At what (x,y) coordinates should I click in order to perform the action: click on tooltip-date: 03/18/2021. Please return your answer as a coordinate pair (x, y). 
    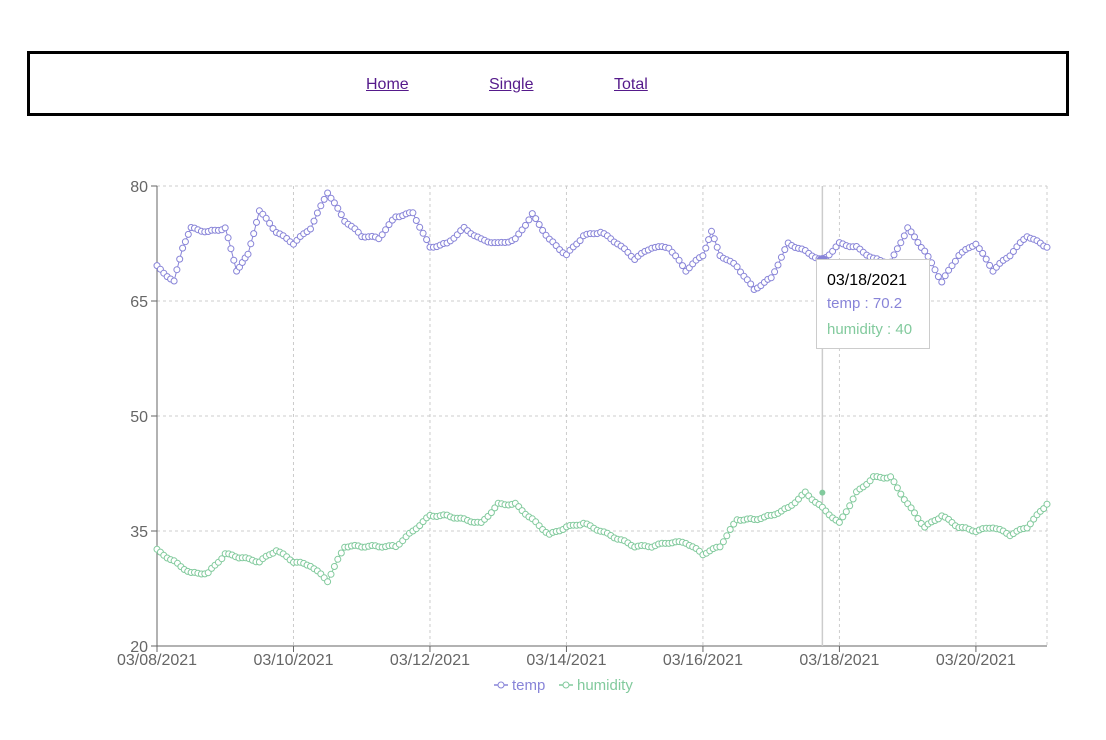
    Looking at the image, I should click on (867, 280).